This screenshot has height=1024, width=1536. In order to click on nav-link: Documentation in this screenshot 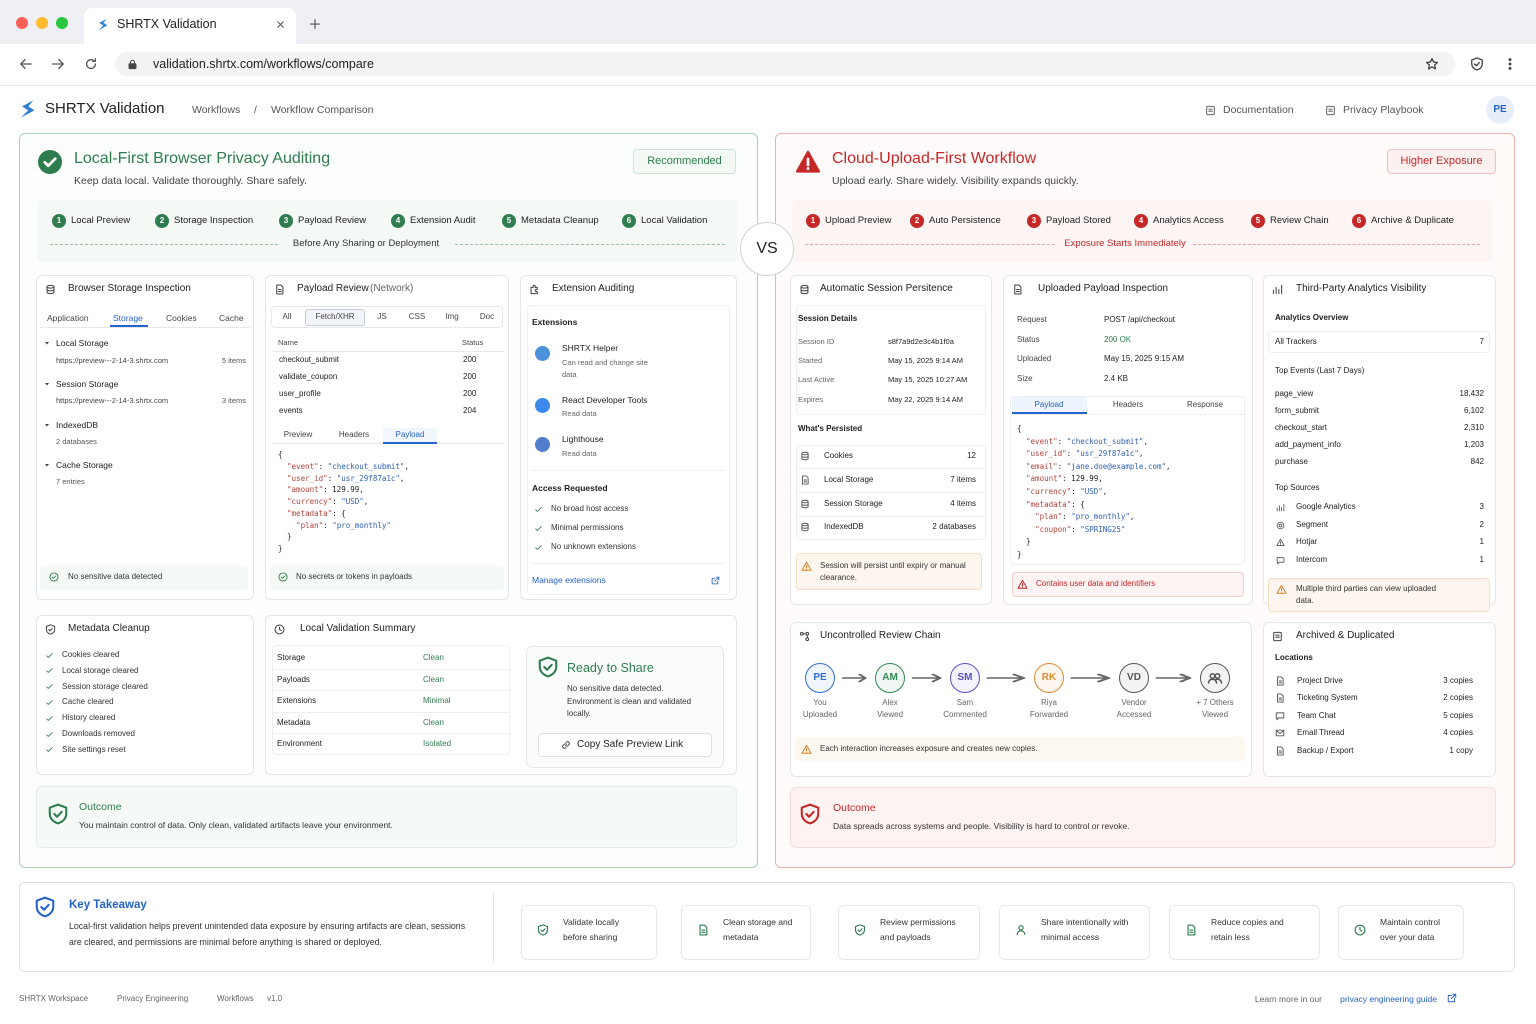, I will do `click(1258, 110)`.